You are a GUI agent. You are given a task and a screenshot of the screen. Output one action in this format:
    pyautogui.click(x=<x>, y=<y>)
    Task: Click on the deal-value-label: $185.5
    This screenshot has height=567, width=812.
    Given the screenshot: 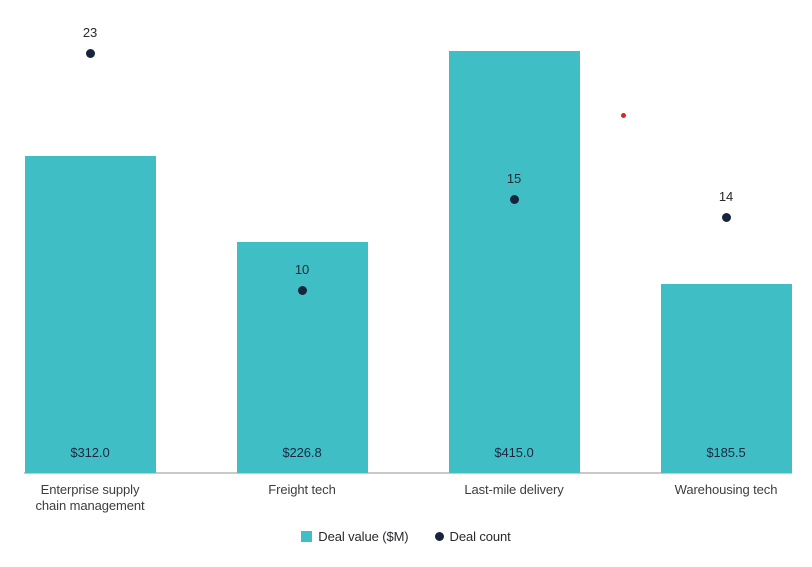 What is the action you would take?
    pyautogui.click(x=726, y=452)
    